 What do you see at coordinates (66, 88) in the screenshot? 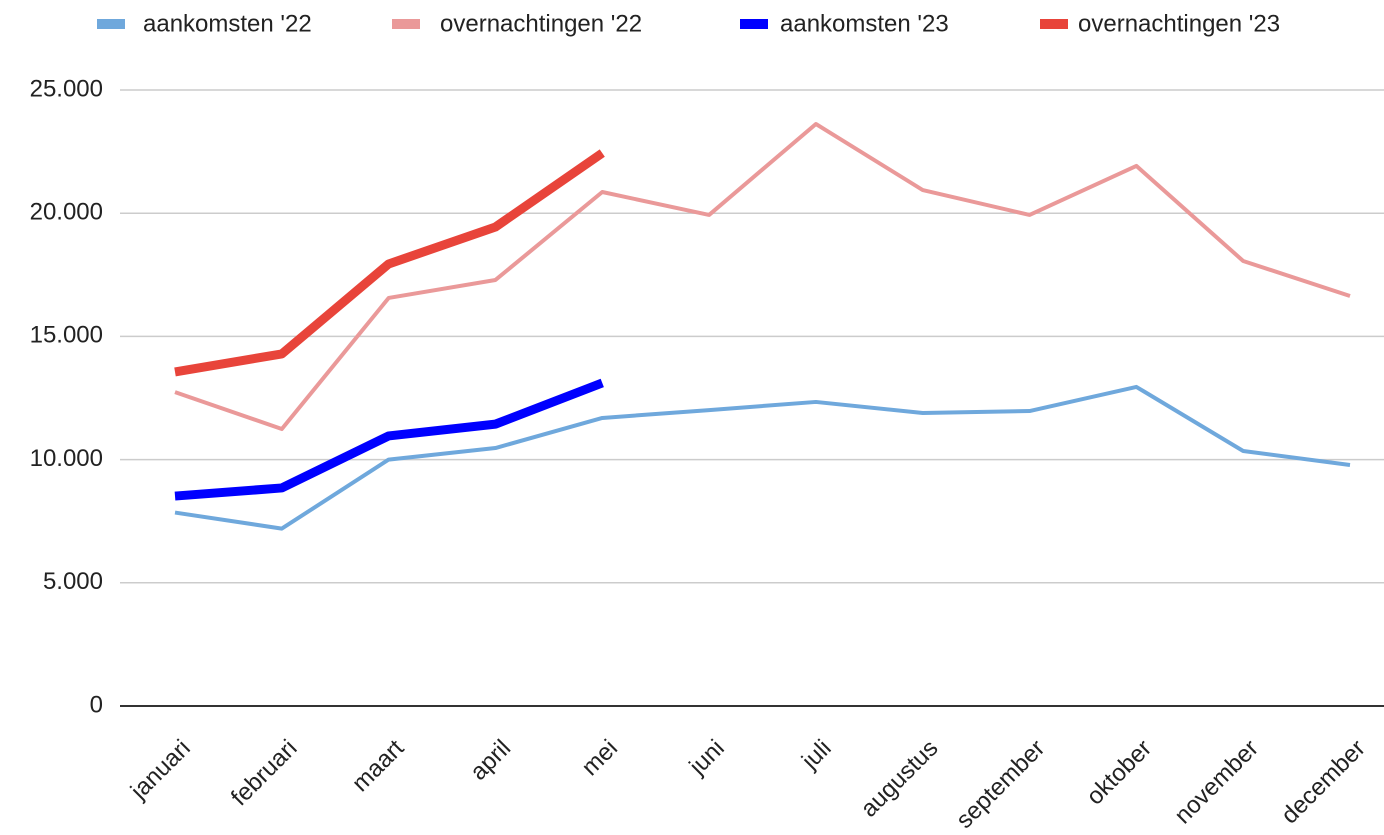
I see `y-tick-label: 25.000` at bounding box center [66, 88].